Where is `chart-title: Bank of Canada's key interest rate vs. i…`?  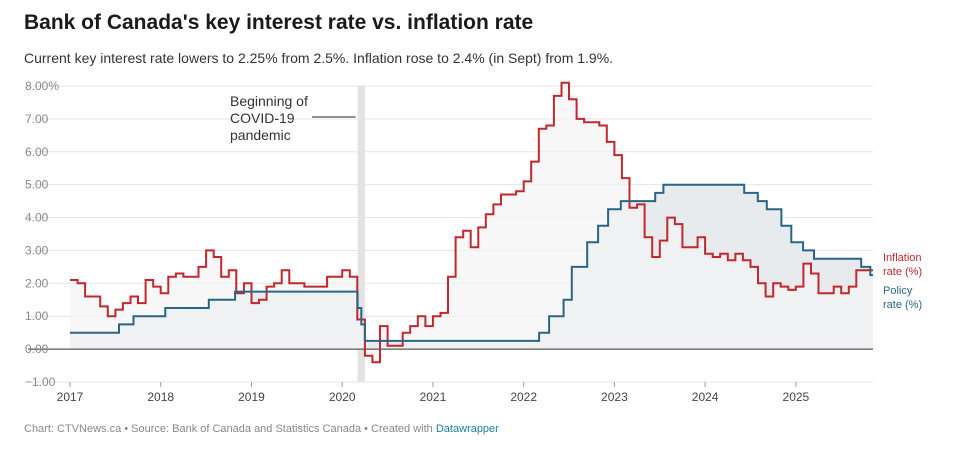
chart-title: Bank of Canada's key interest rate vs. i… is located at coordinates (279, 22).